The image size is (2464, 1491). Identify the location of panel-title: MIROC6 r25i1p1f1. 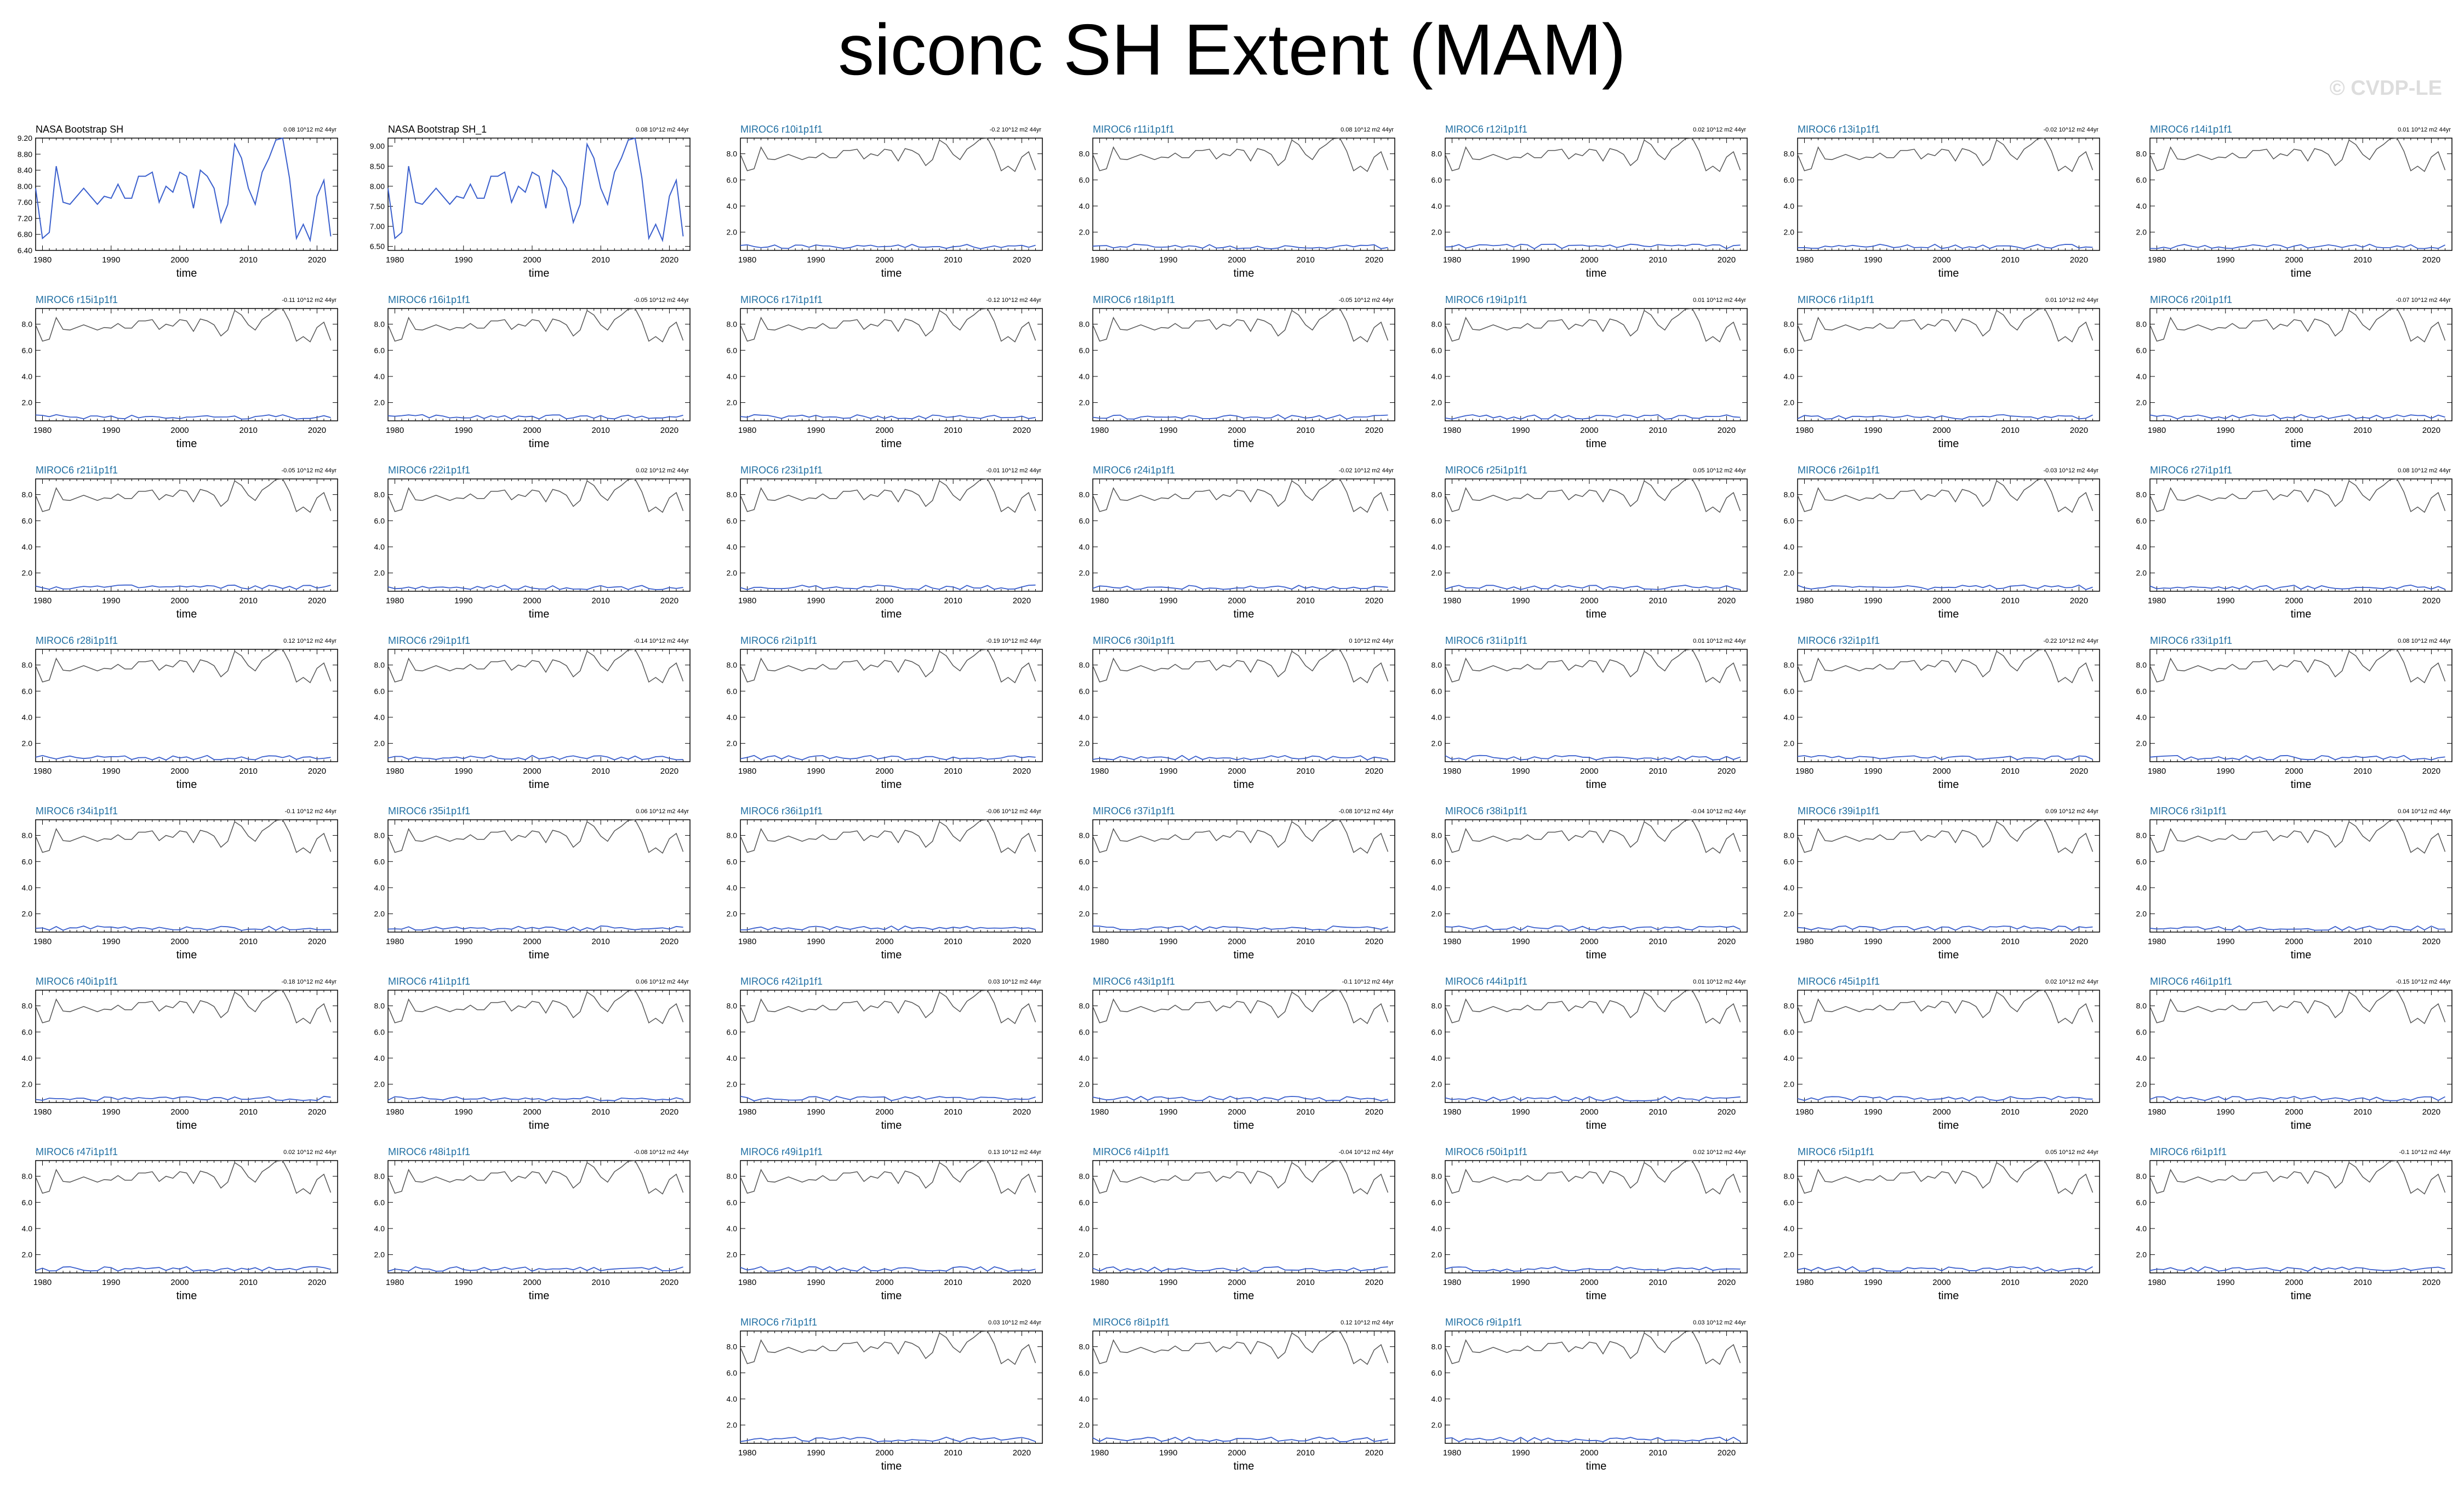
(1486, 470).